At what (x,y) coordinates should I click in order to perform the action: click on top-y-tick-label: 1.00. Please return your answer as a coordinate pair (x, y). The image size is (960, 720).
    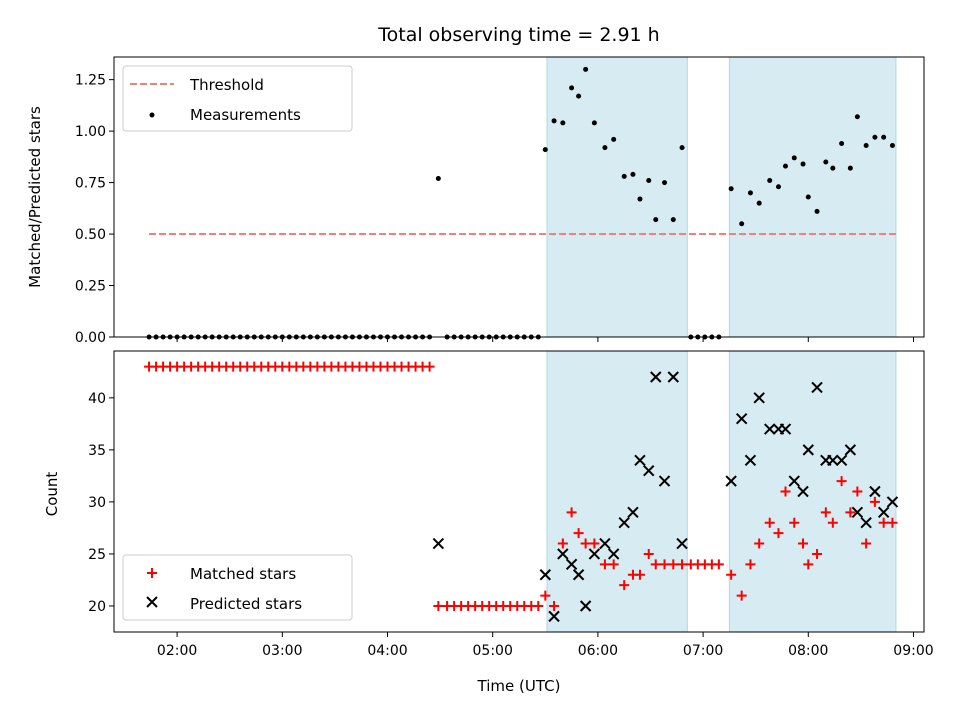
    Looking at the image, I should click on (90, 132).